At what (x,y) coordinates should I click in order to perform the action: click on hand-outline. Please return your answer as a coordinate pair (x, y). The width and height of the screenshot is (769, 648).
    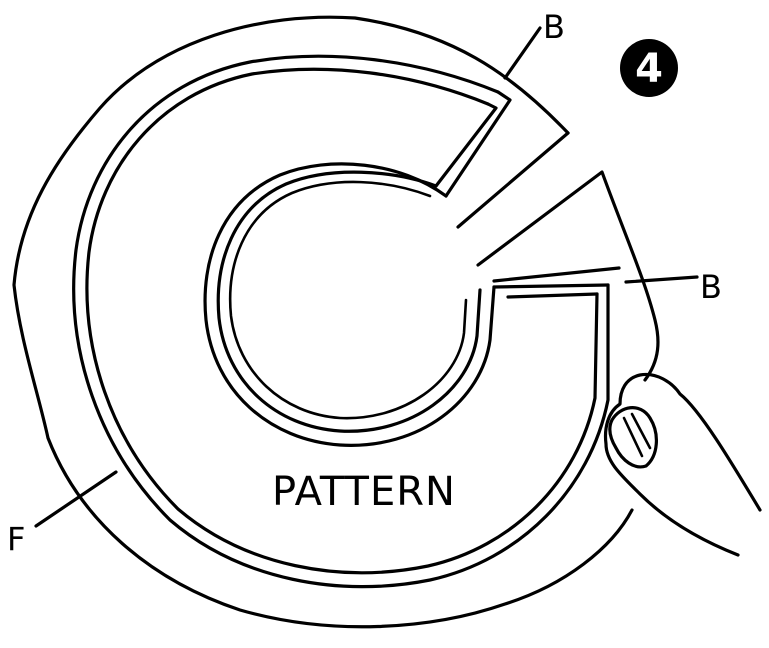
    Looking at the image, I should click on (682, 464).